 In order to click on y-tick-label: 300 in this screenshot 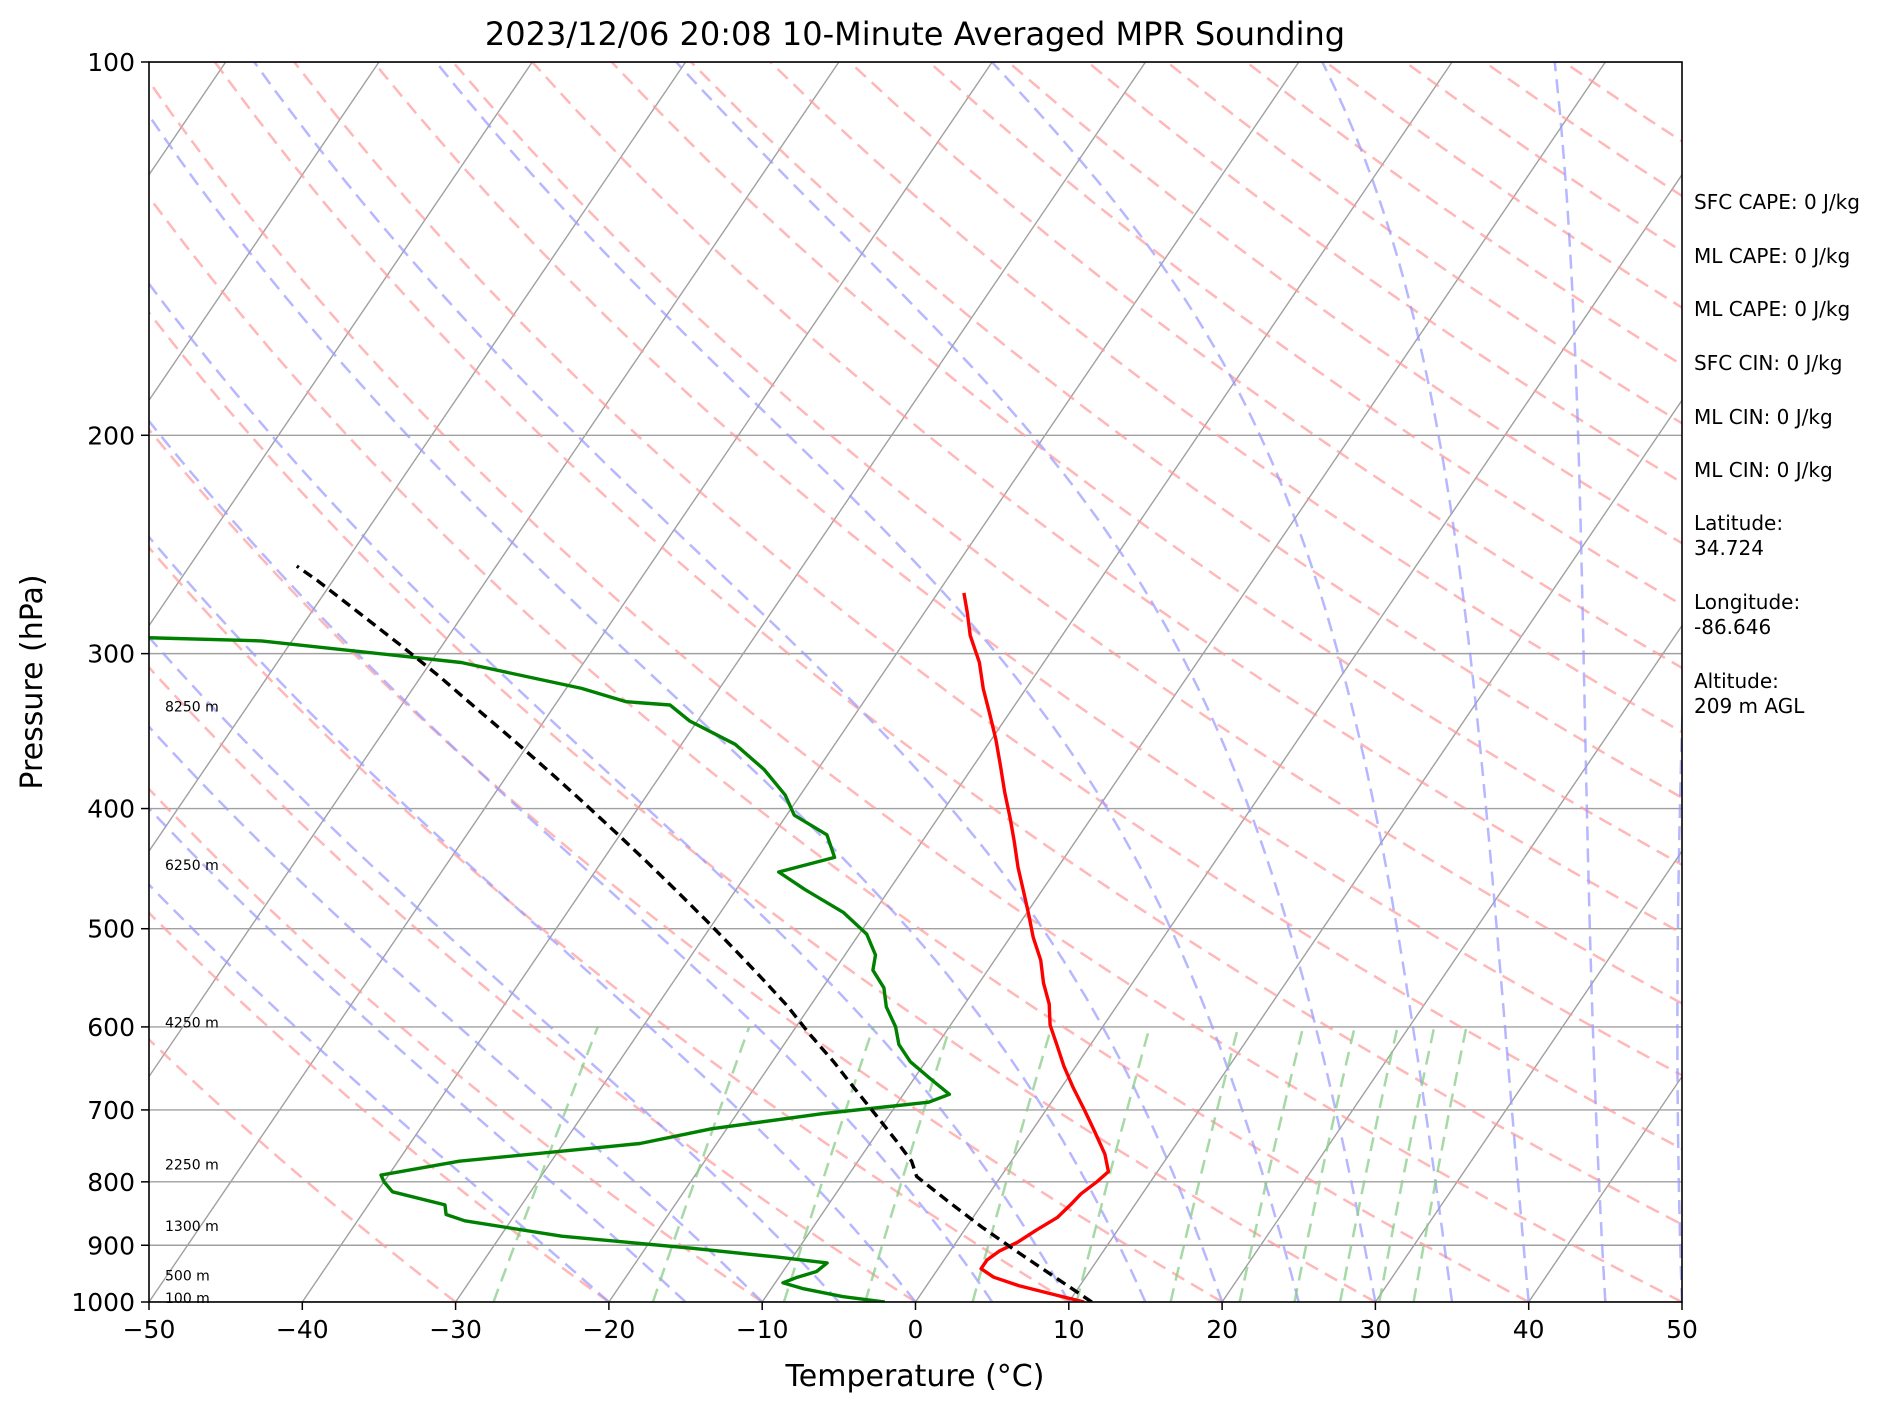, I will do `click(111, 654)`.